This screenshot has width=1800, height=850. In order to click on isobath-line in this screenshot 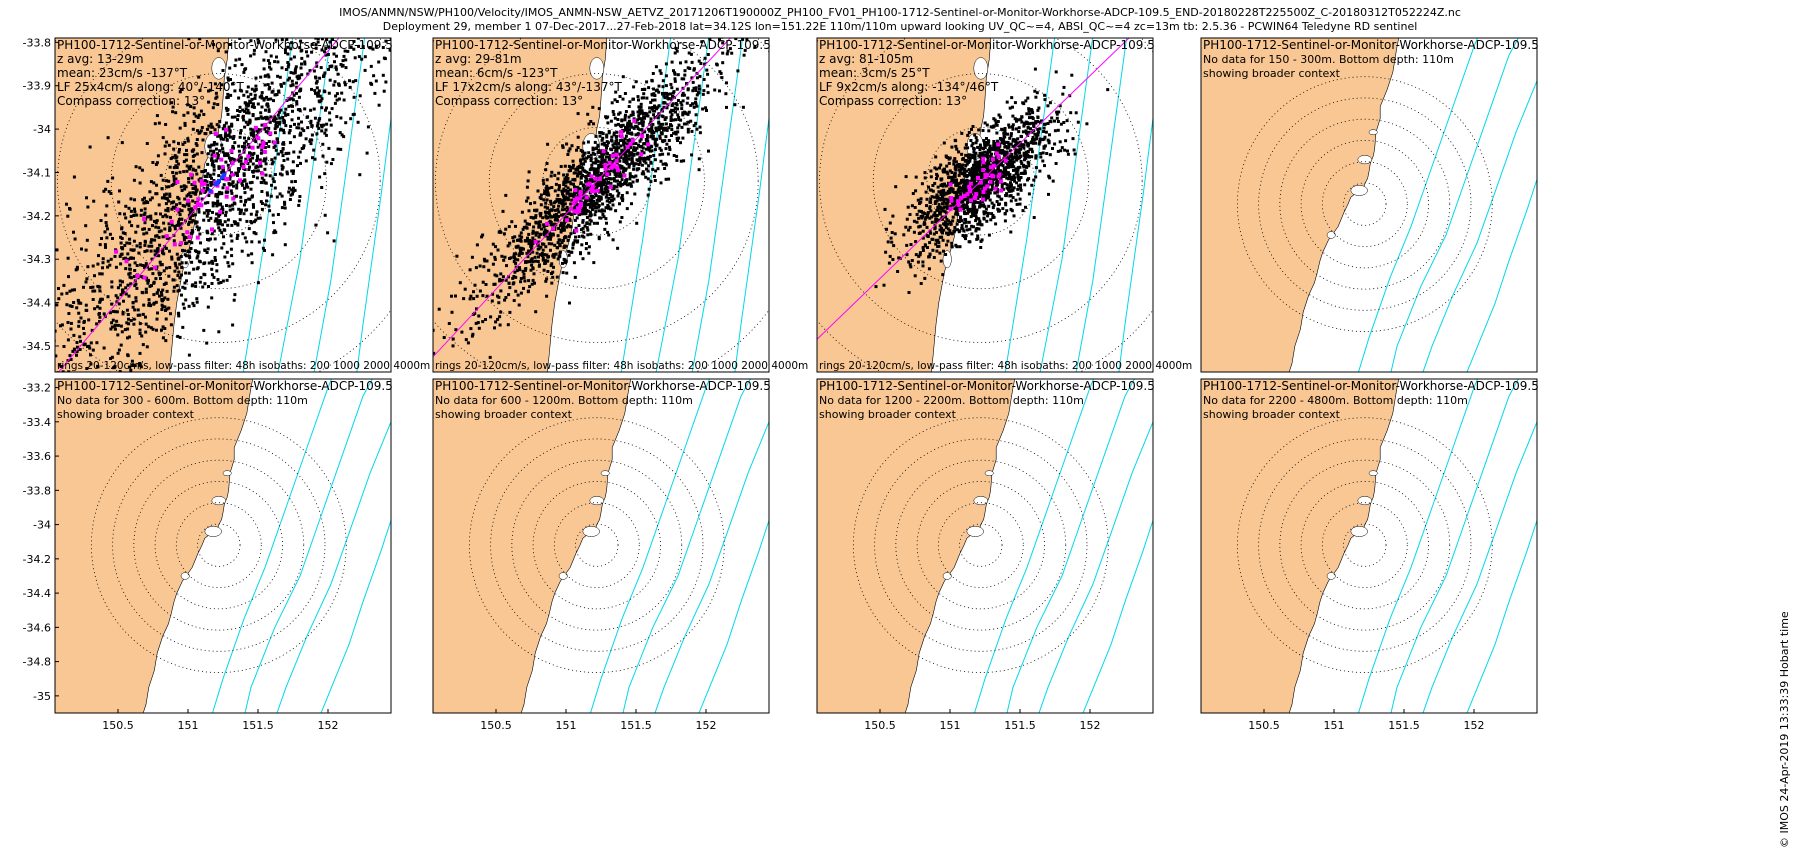, I will do `click(1101, 205)`.